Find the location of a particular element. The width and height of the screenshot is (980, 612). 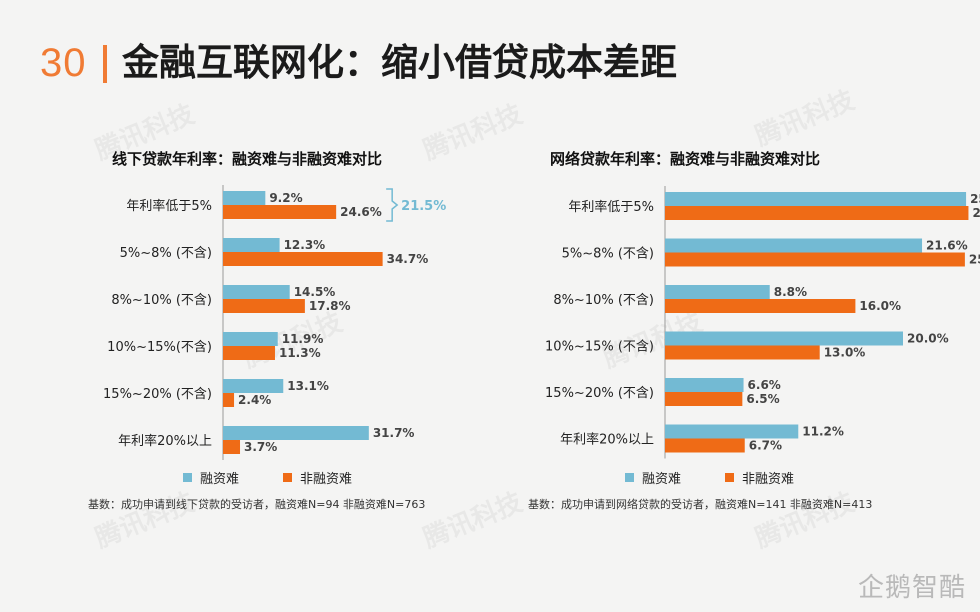

category-label: 10%~15% (不含) is located at coordinates (599, 347).